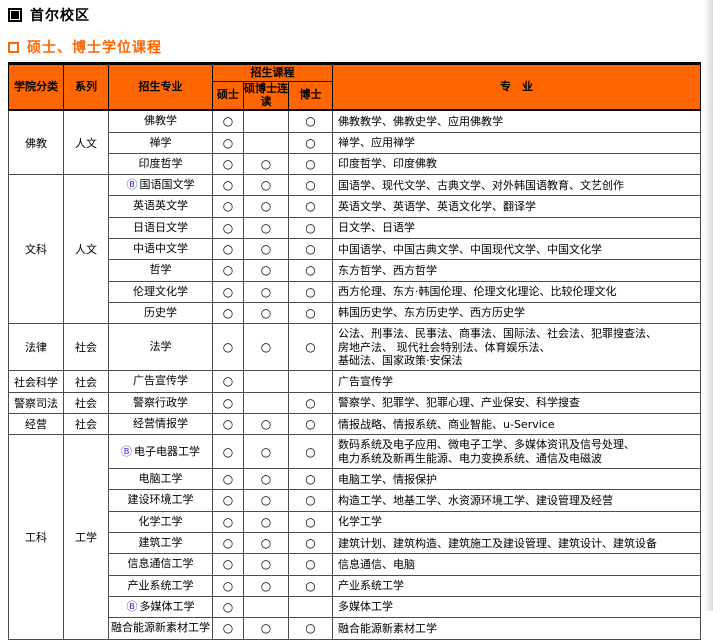  I want to click on specialty-cell: 中国语学、中国古典文学、中国现代文学、中国文化学, so click(516, 249).